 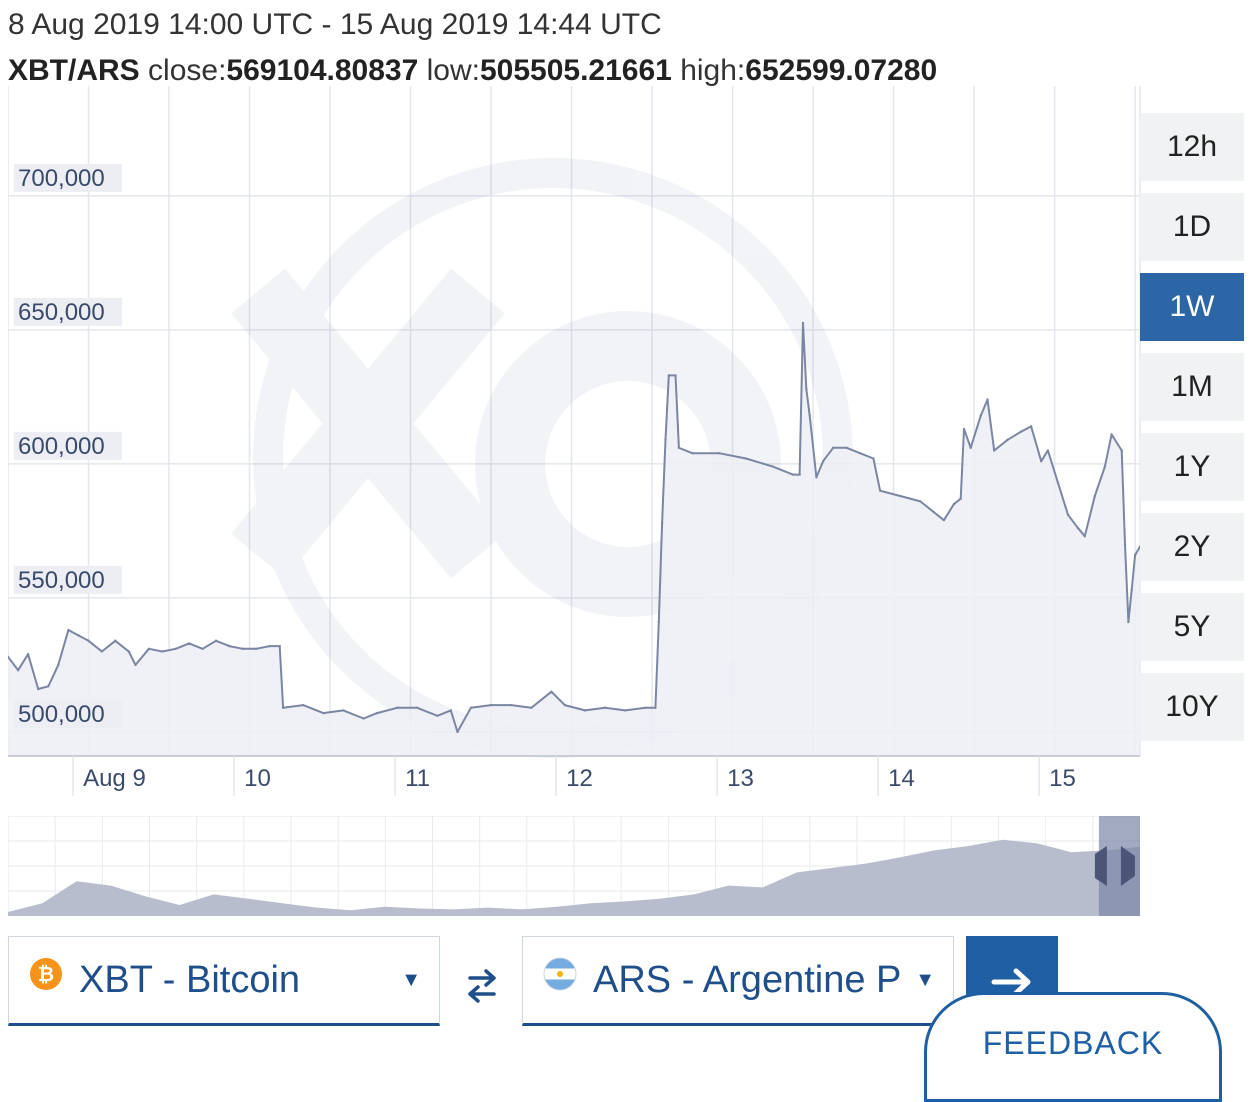 I want to click on range-button-12h: 12h, so click(x=1192, y=147).